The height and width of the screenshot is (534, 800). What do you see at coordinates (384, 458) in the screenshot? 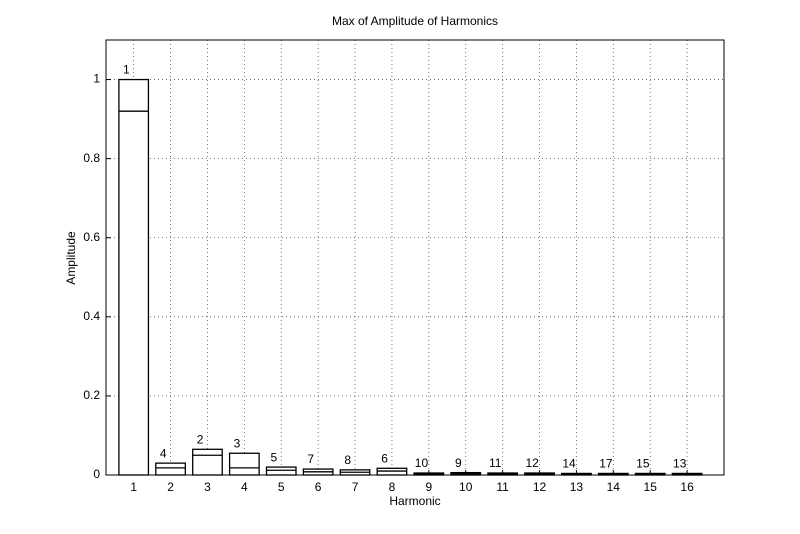
I see `bar-label: 6` at bounding box center [384, 458].